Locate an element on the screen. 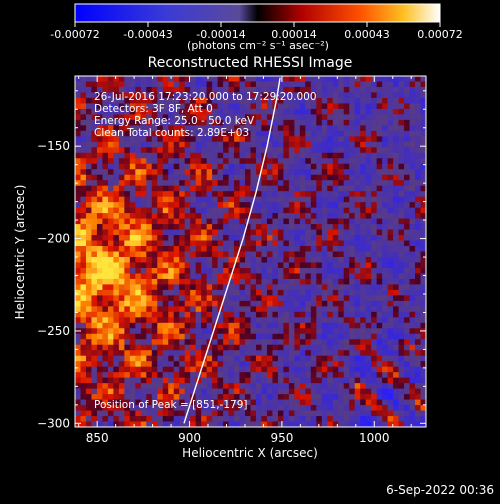 This screenshot has height=504, width=500. y-tick-label: −150 is located at coordinates (53, 146).